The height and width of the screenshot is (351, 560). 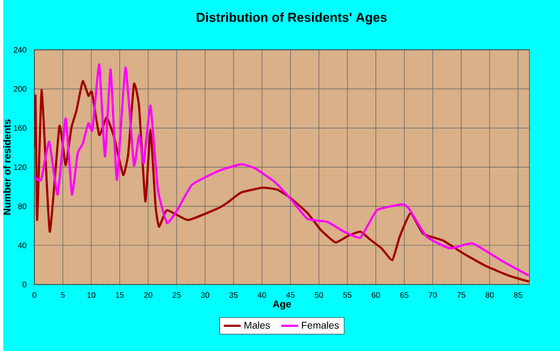 What do you see at coordinates (291, 18) in the screenshot?
I see `chart-title: Distribution of Residents' Ages` at bounding box center [291, 18].